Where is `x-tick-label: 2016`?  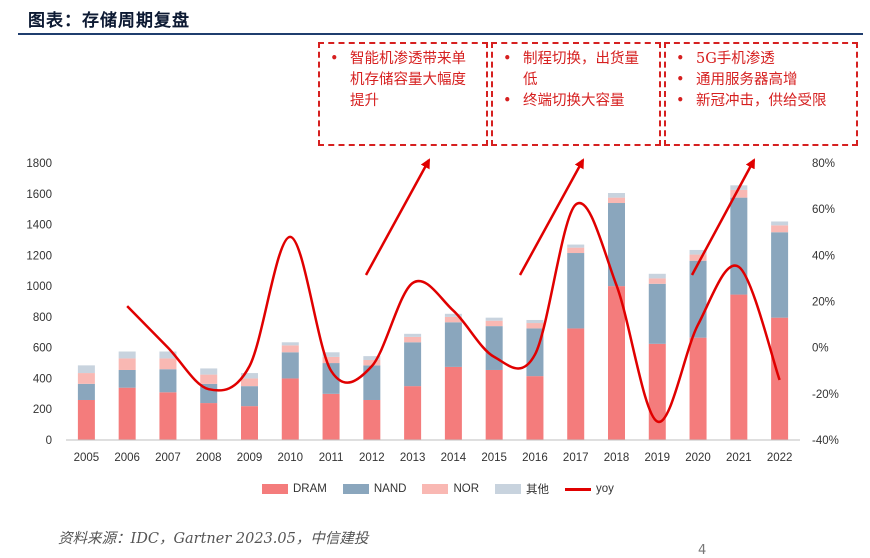 x-tick-label: 2016 is located at coordinates (535, 458).